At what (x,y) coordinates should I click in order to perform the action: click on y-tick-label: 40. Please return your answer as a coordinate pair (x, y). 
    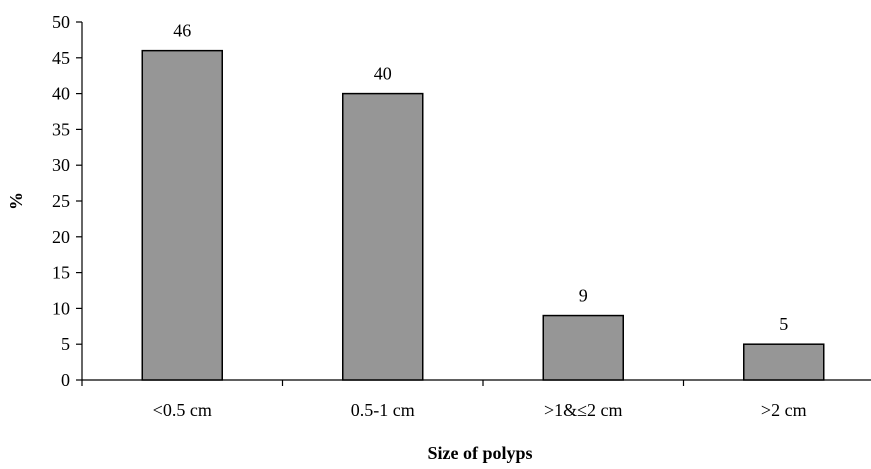
    Looking at the image, I should click on (61, 94).